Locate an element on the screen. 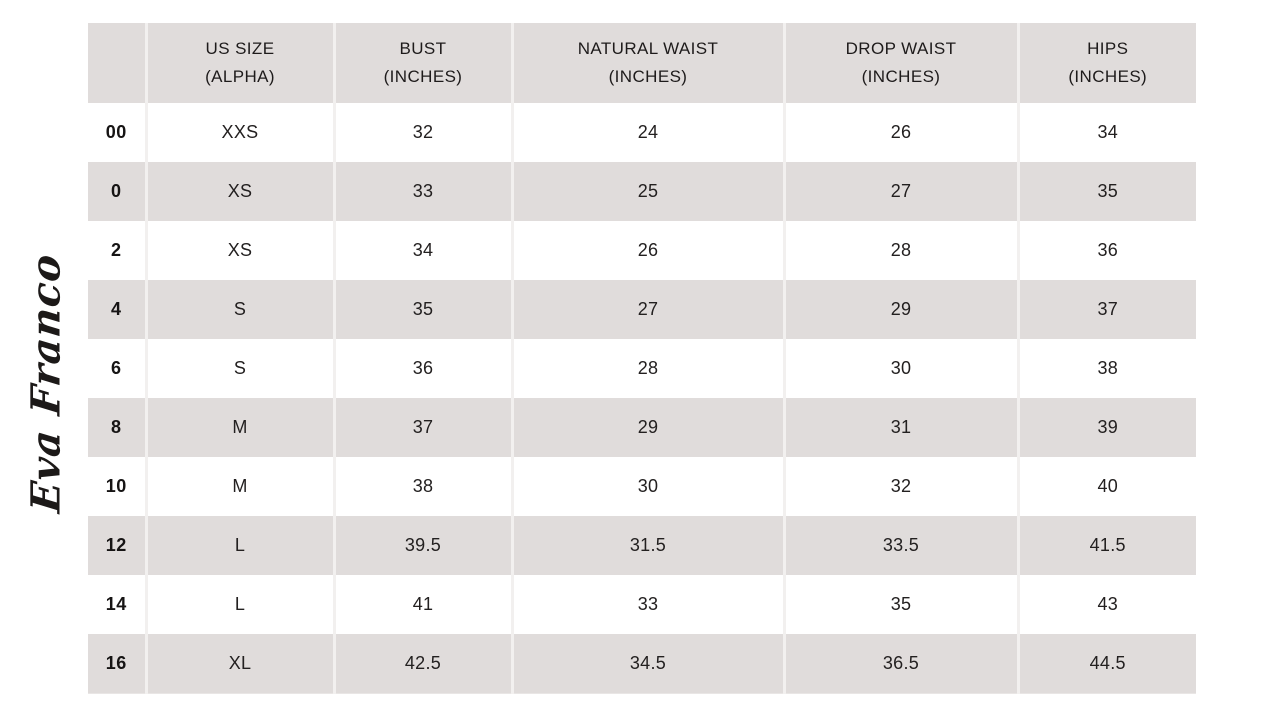  row-size-label: 10 is located at coordinates (118, 486).